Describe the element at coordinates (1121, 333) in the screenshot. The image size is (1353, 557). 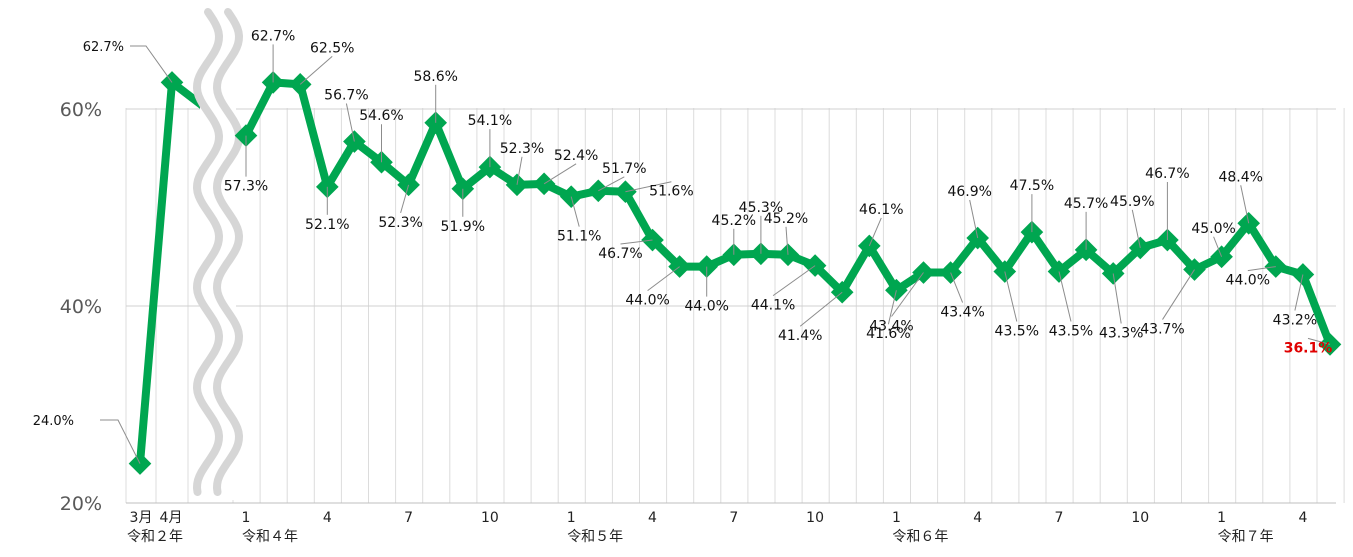
I see `data-label: 43.3%` at that location.